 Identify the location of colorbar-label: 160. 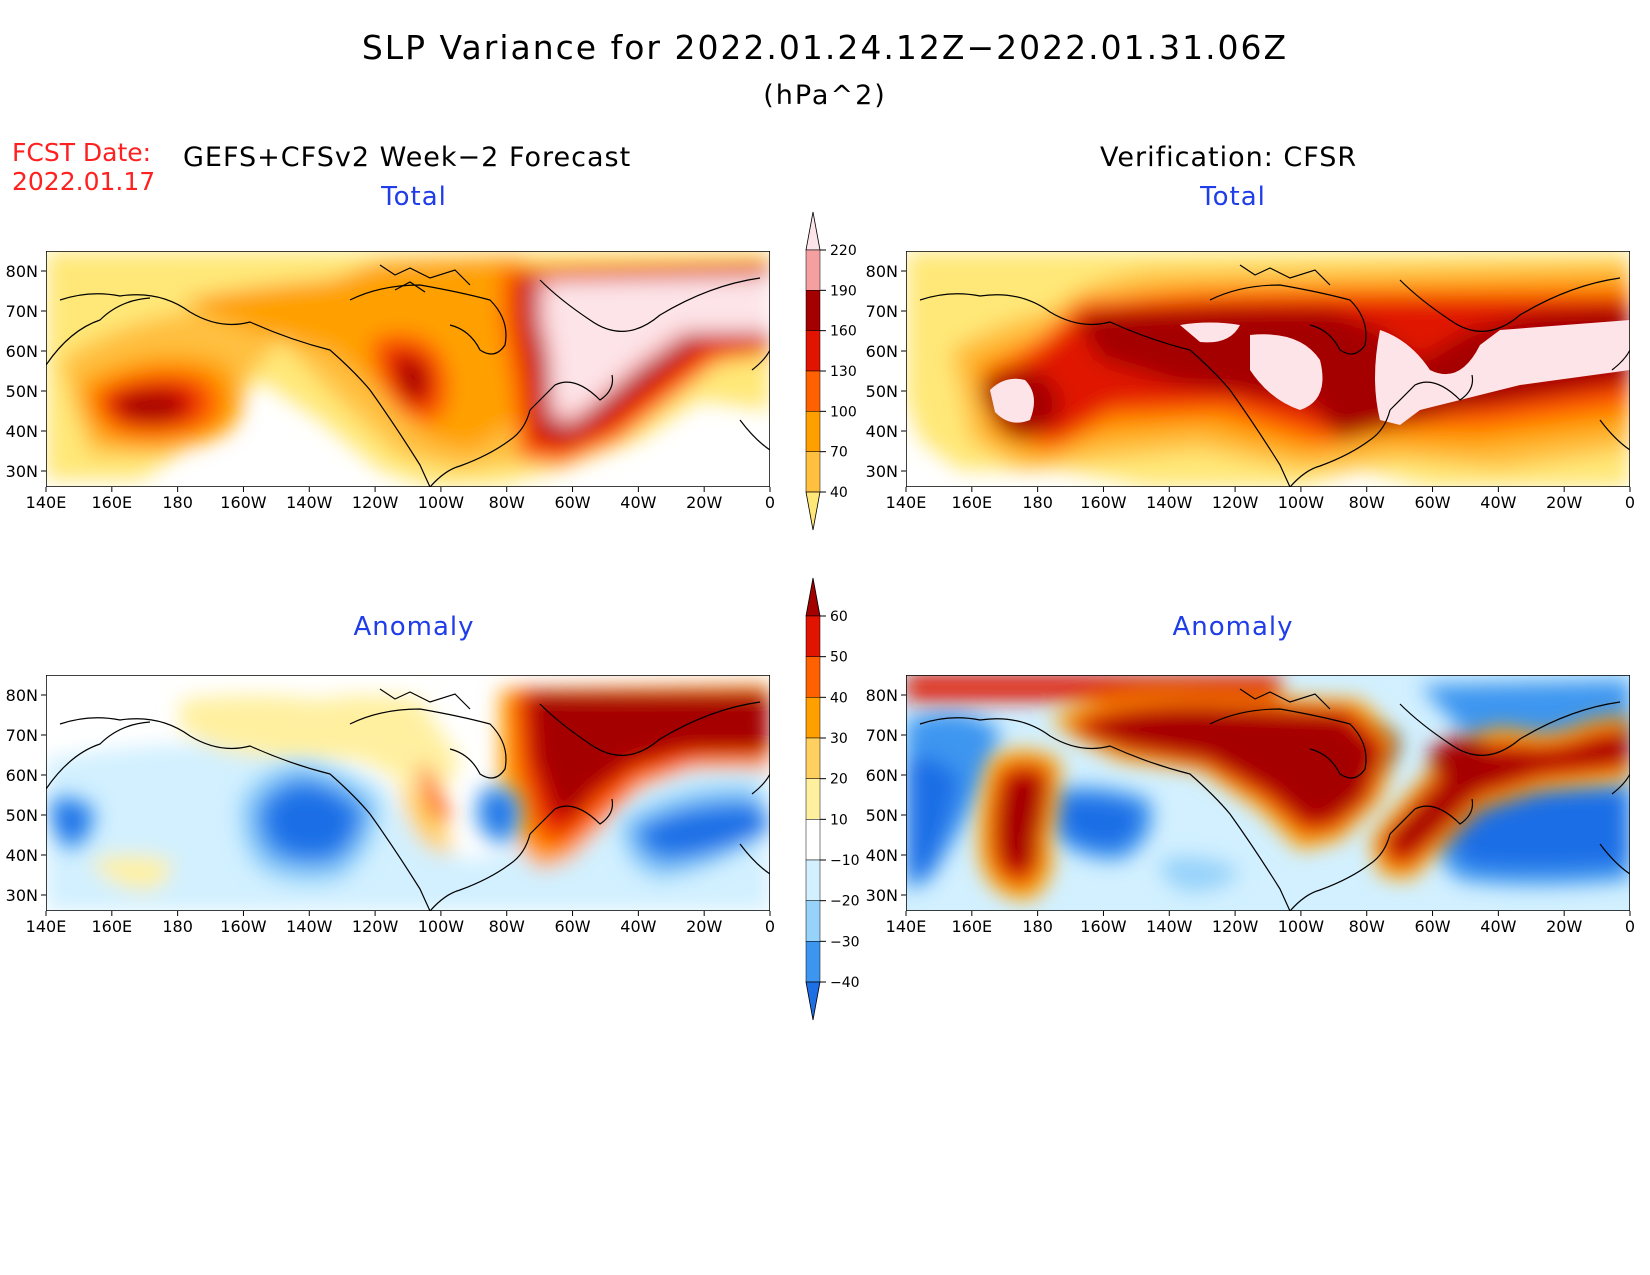
(843, 332).